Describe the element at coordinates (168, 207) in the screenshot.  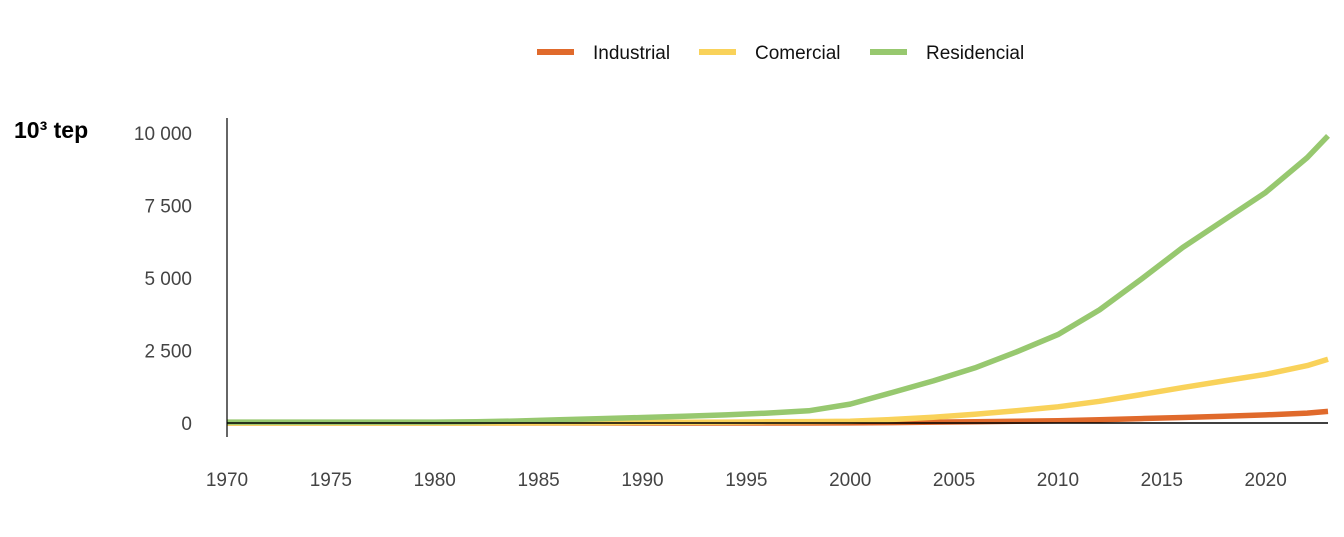
I see `y-tick-label: 7 500` at that location.